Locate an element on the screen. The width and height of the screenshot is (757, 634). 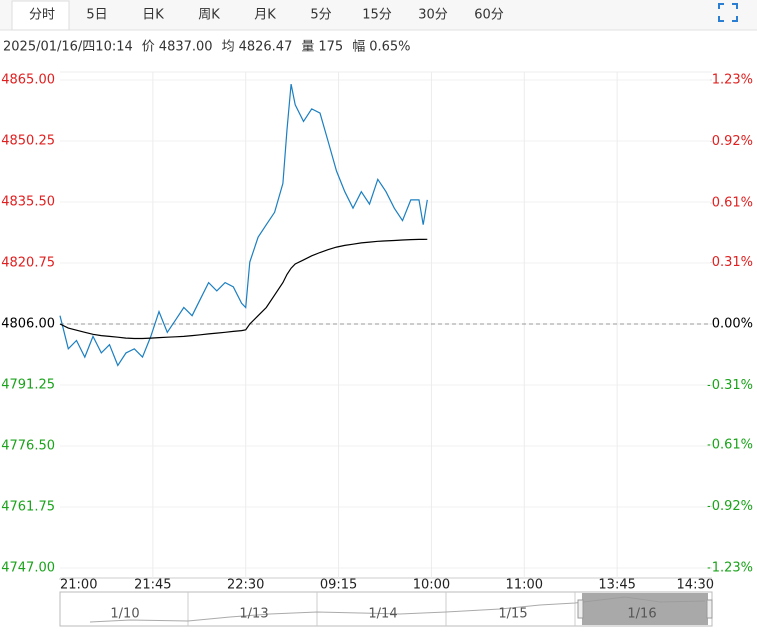
x-tick-label: 21:45 is located at coordinates (152, 585).